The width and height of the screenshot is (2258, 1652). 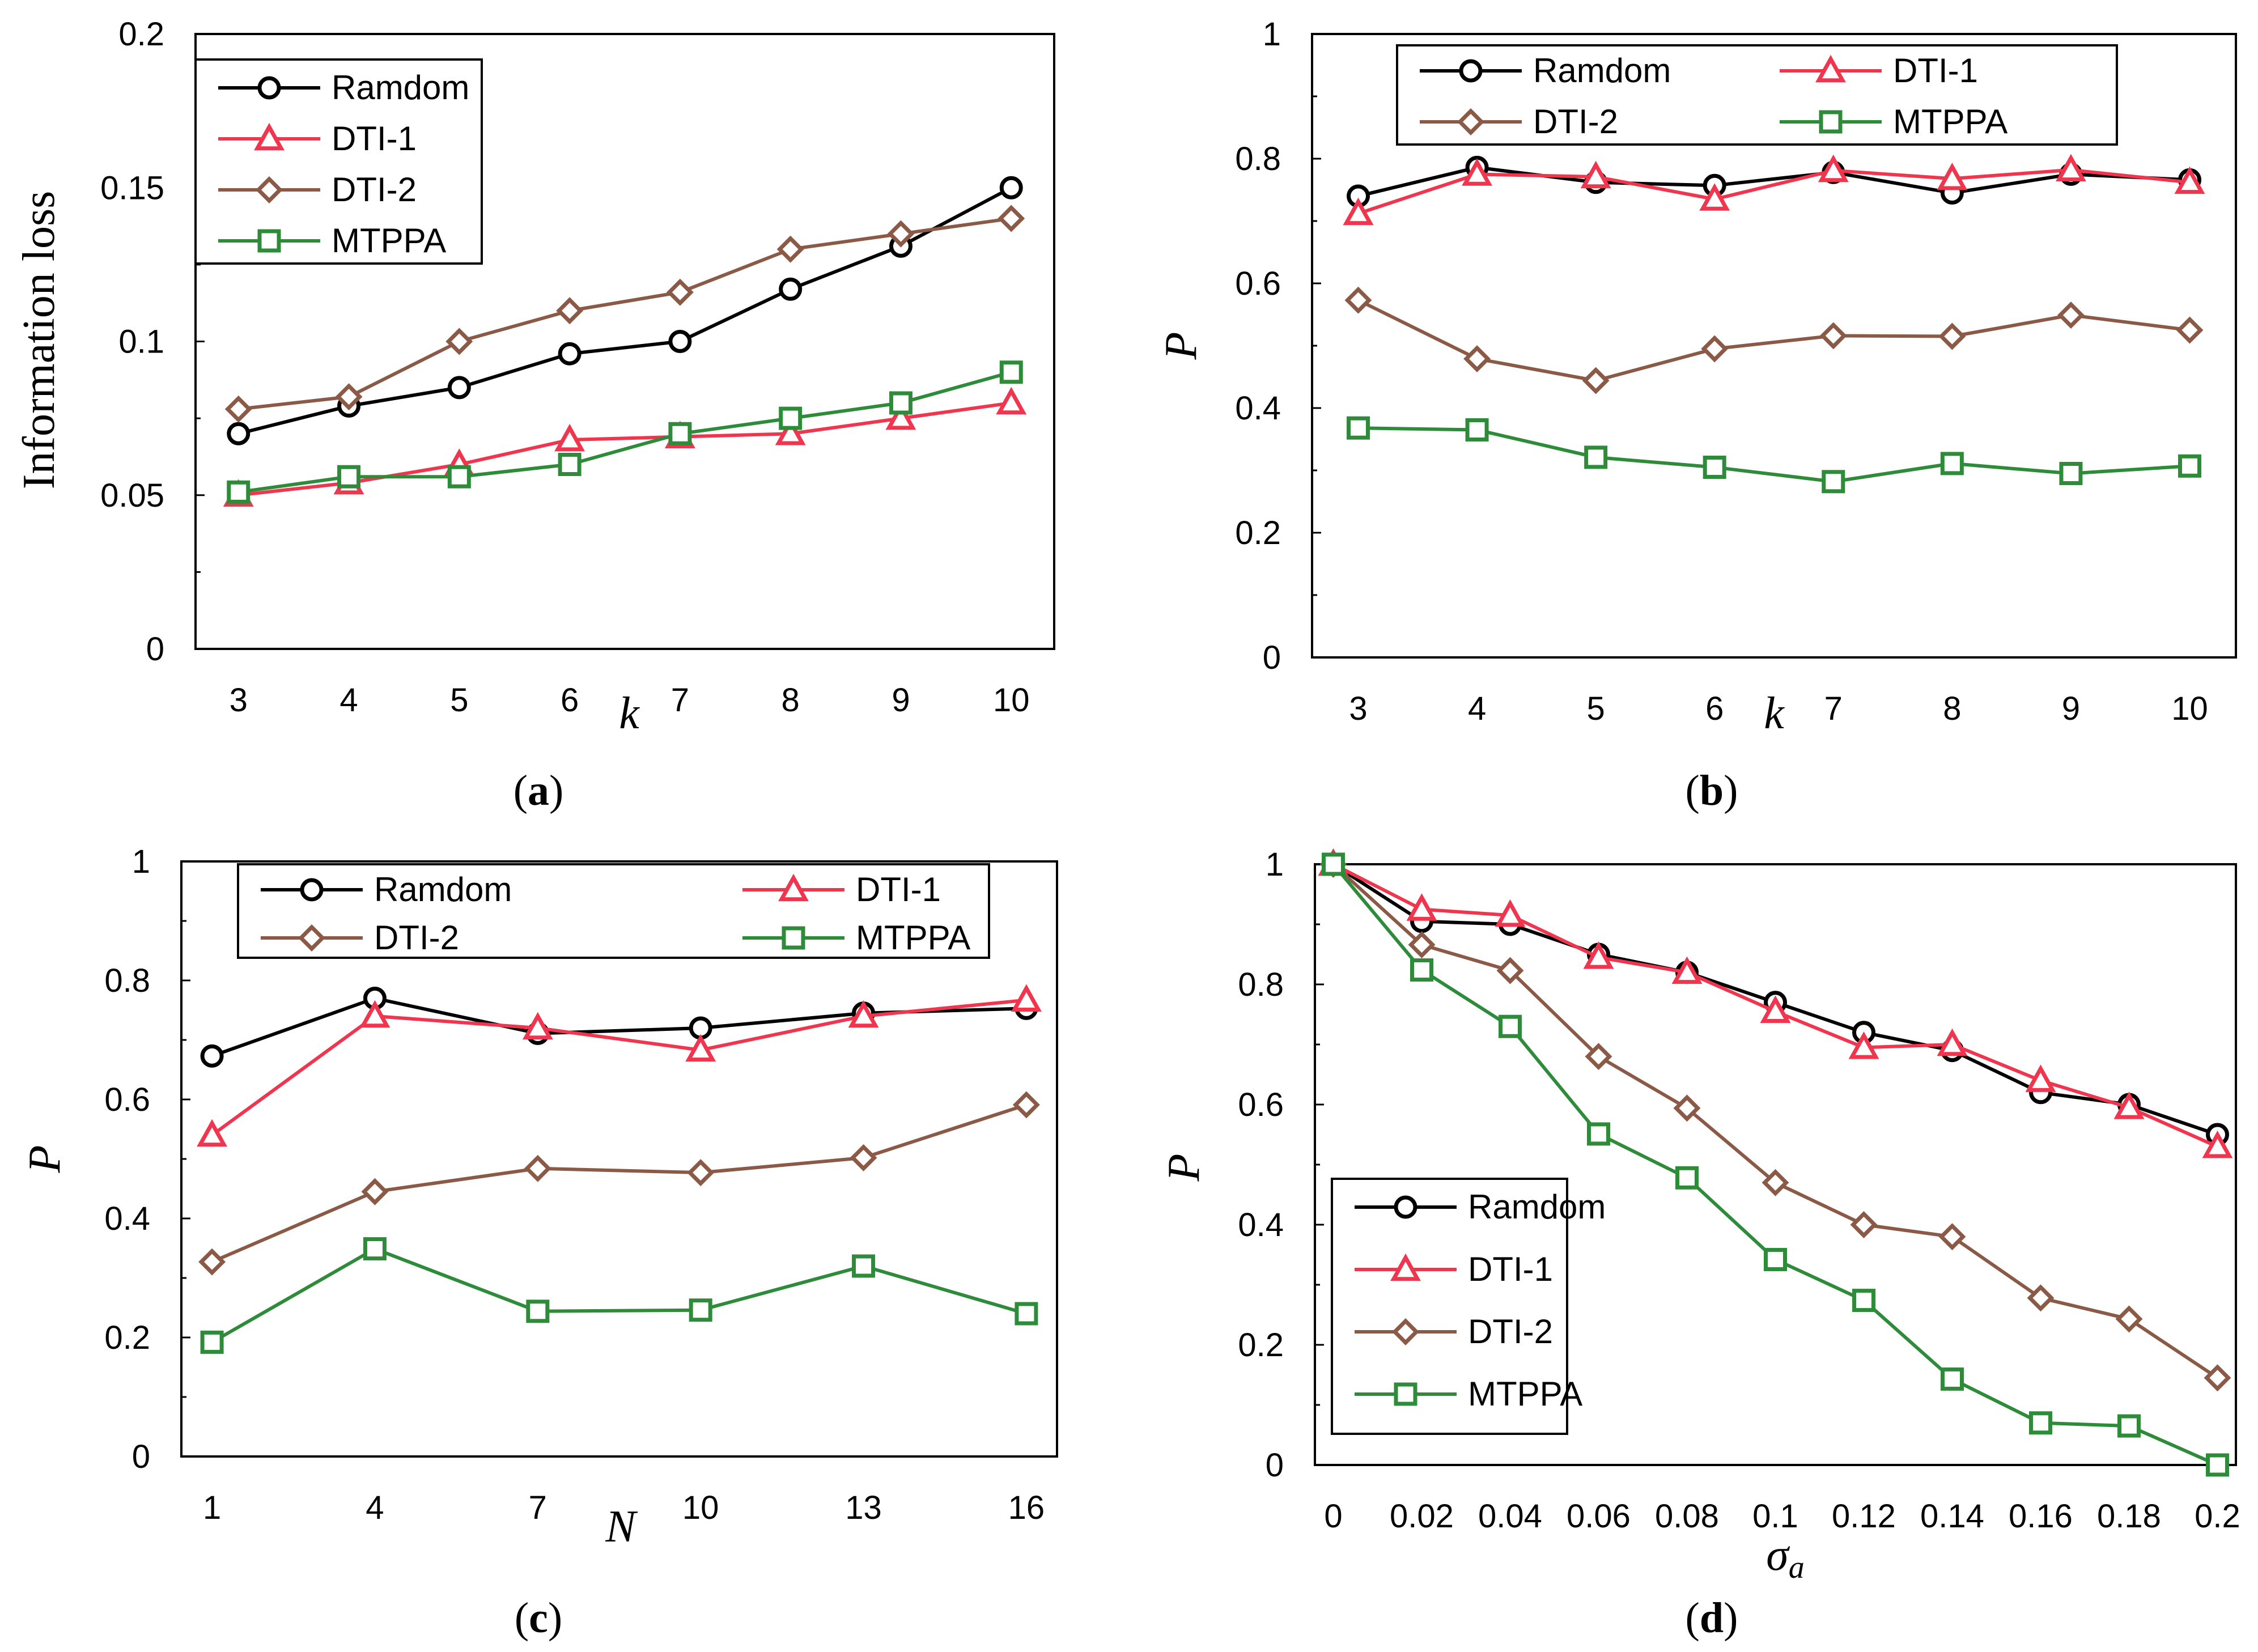 I want to click on x-tick-label: 0.14, so click(x=1952, y=1516).